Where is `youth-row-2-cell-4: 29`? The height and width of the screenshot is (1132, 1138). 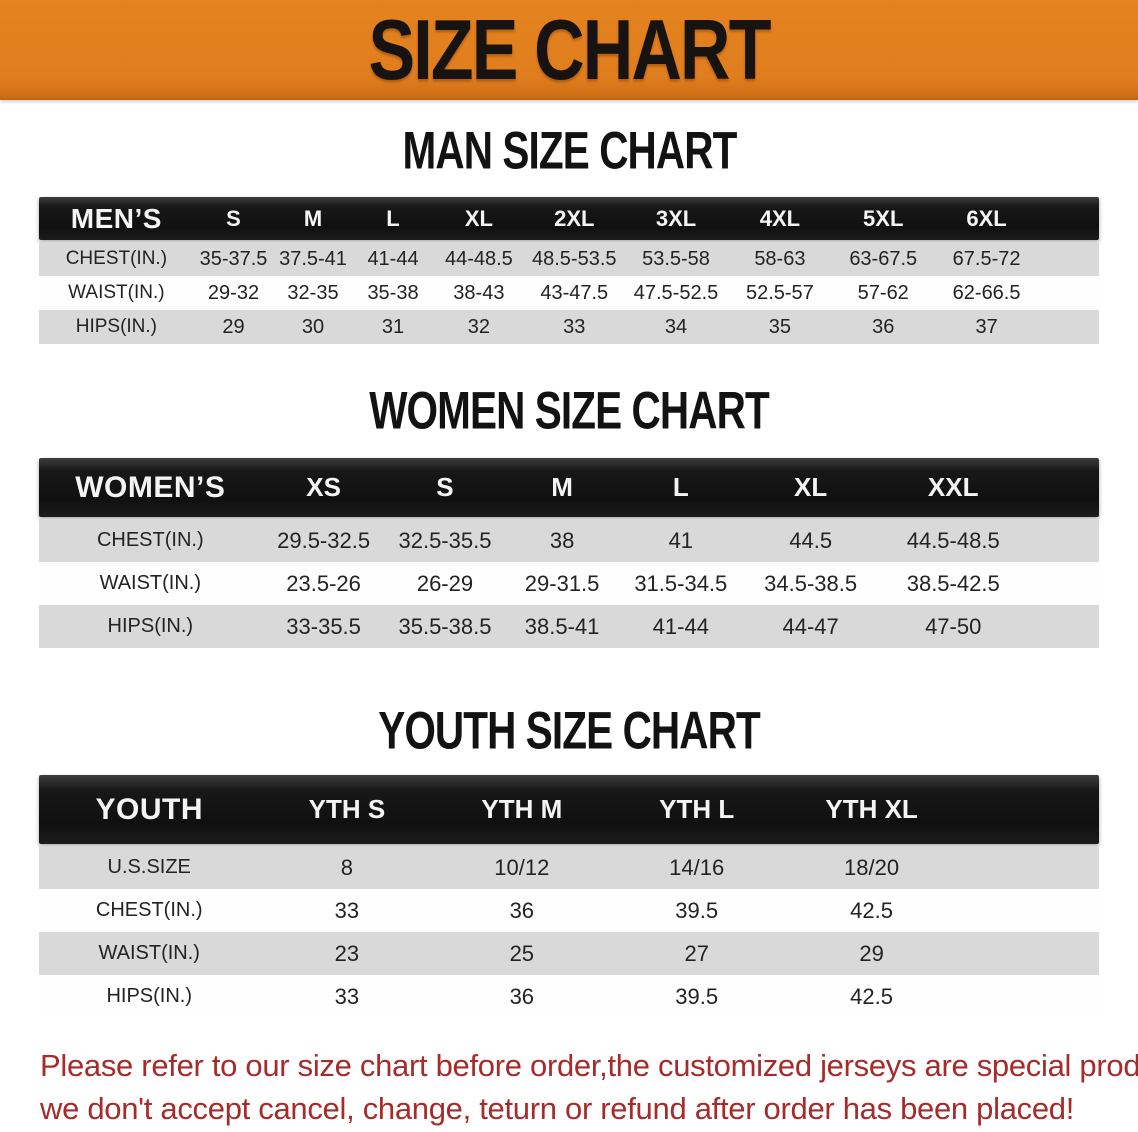 youth-row-2-cell-4: 29 is located at coordinates (871, 953).